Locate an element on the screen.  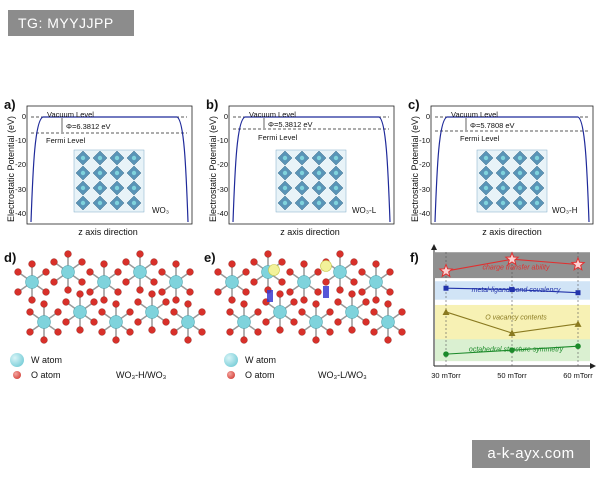
watermark-top-left: TG: MYYJJPP is located at coordinates (71, 23).